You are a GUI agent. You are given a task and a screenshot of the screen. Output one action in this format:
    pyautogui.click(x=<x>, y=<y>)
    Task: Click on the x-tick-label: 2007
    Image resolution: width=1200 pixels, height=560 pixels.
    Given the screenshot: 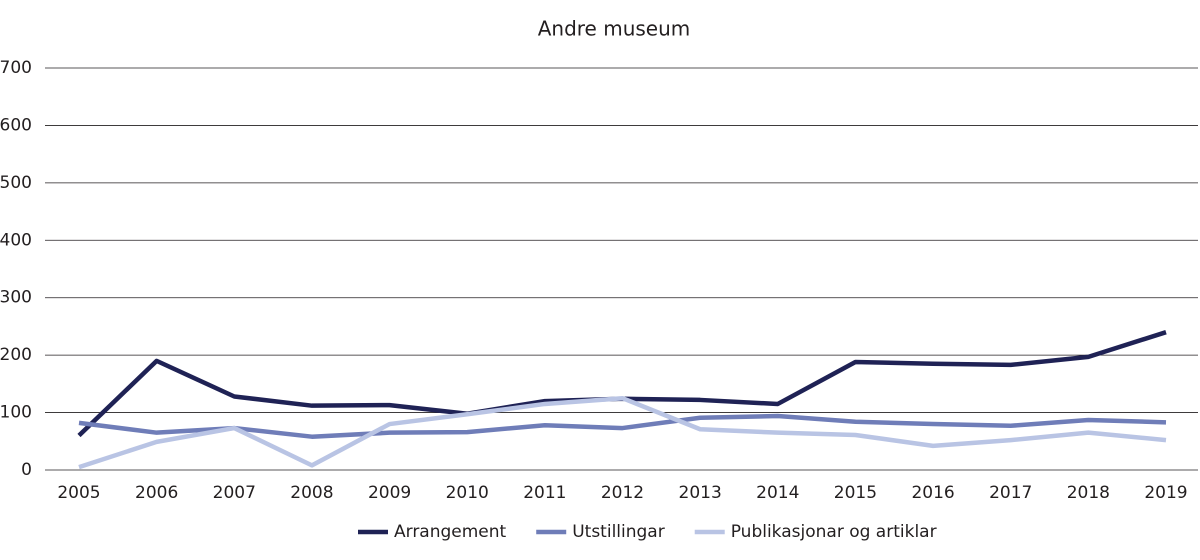 What is the action you would take?
    pyautogui.click(x=234, y=493)
    